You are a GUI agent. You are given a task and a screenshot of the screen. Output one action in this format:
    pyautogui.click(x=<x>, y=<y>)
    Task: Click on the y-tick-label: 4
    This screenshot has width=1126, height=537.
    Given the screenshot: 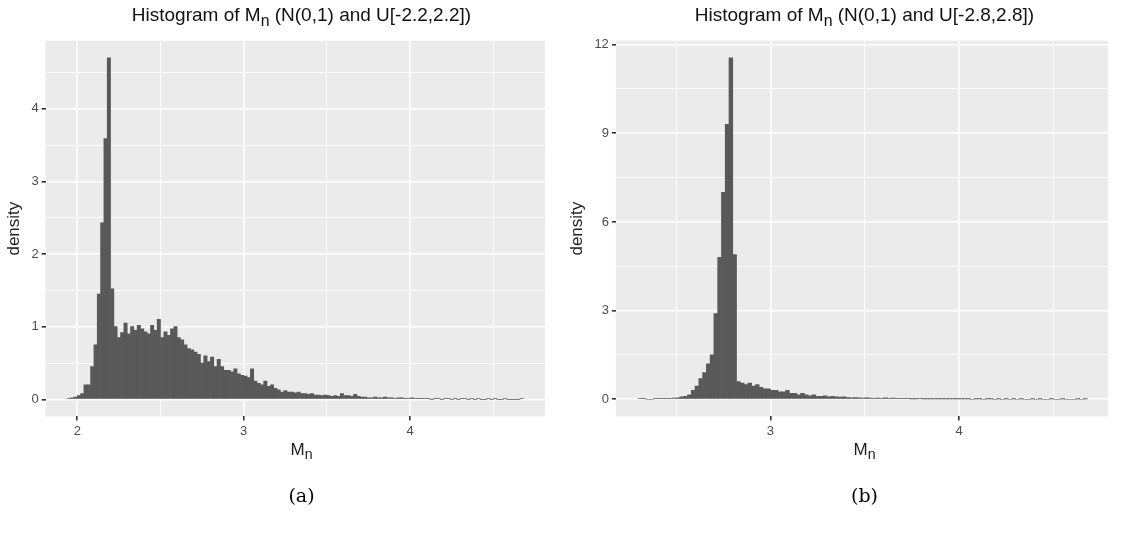 What is the action you would take?
    pyautogui.click(x=35, y=108)
    